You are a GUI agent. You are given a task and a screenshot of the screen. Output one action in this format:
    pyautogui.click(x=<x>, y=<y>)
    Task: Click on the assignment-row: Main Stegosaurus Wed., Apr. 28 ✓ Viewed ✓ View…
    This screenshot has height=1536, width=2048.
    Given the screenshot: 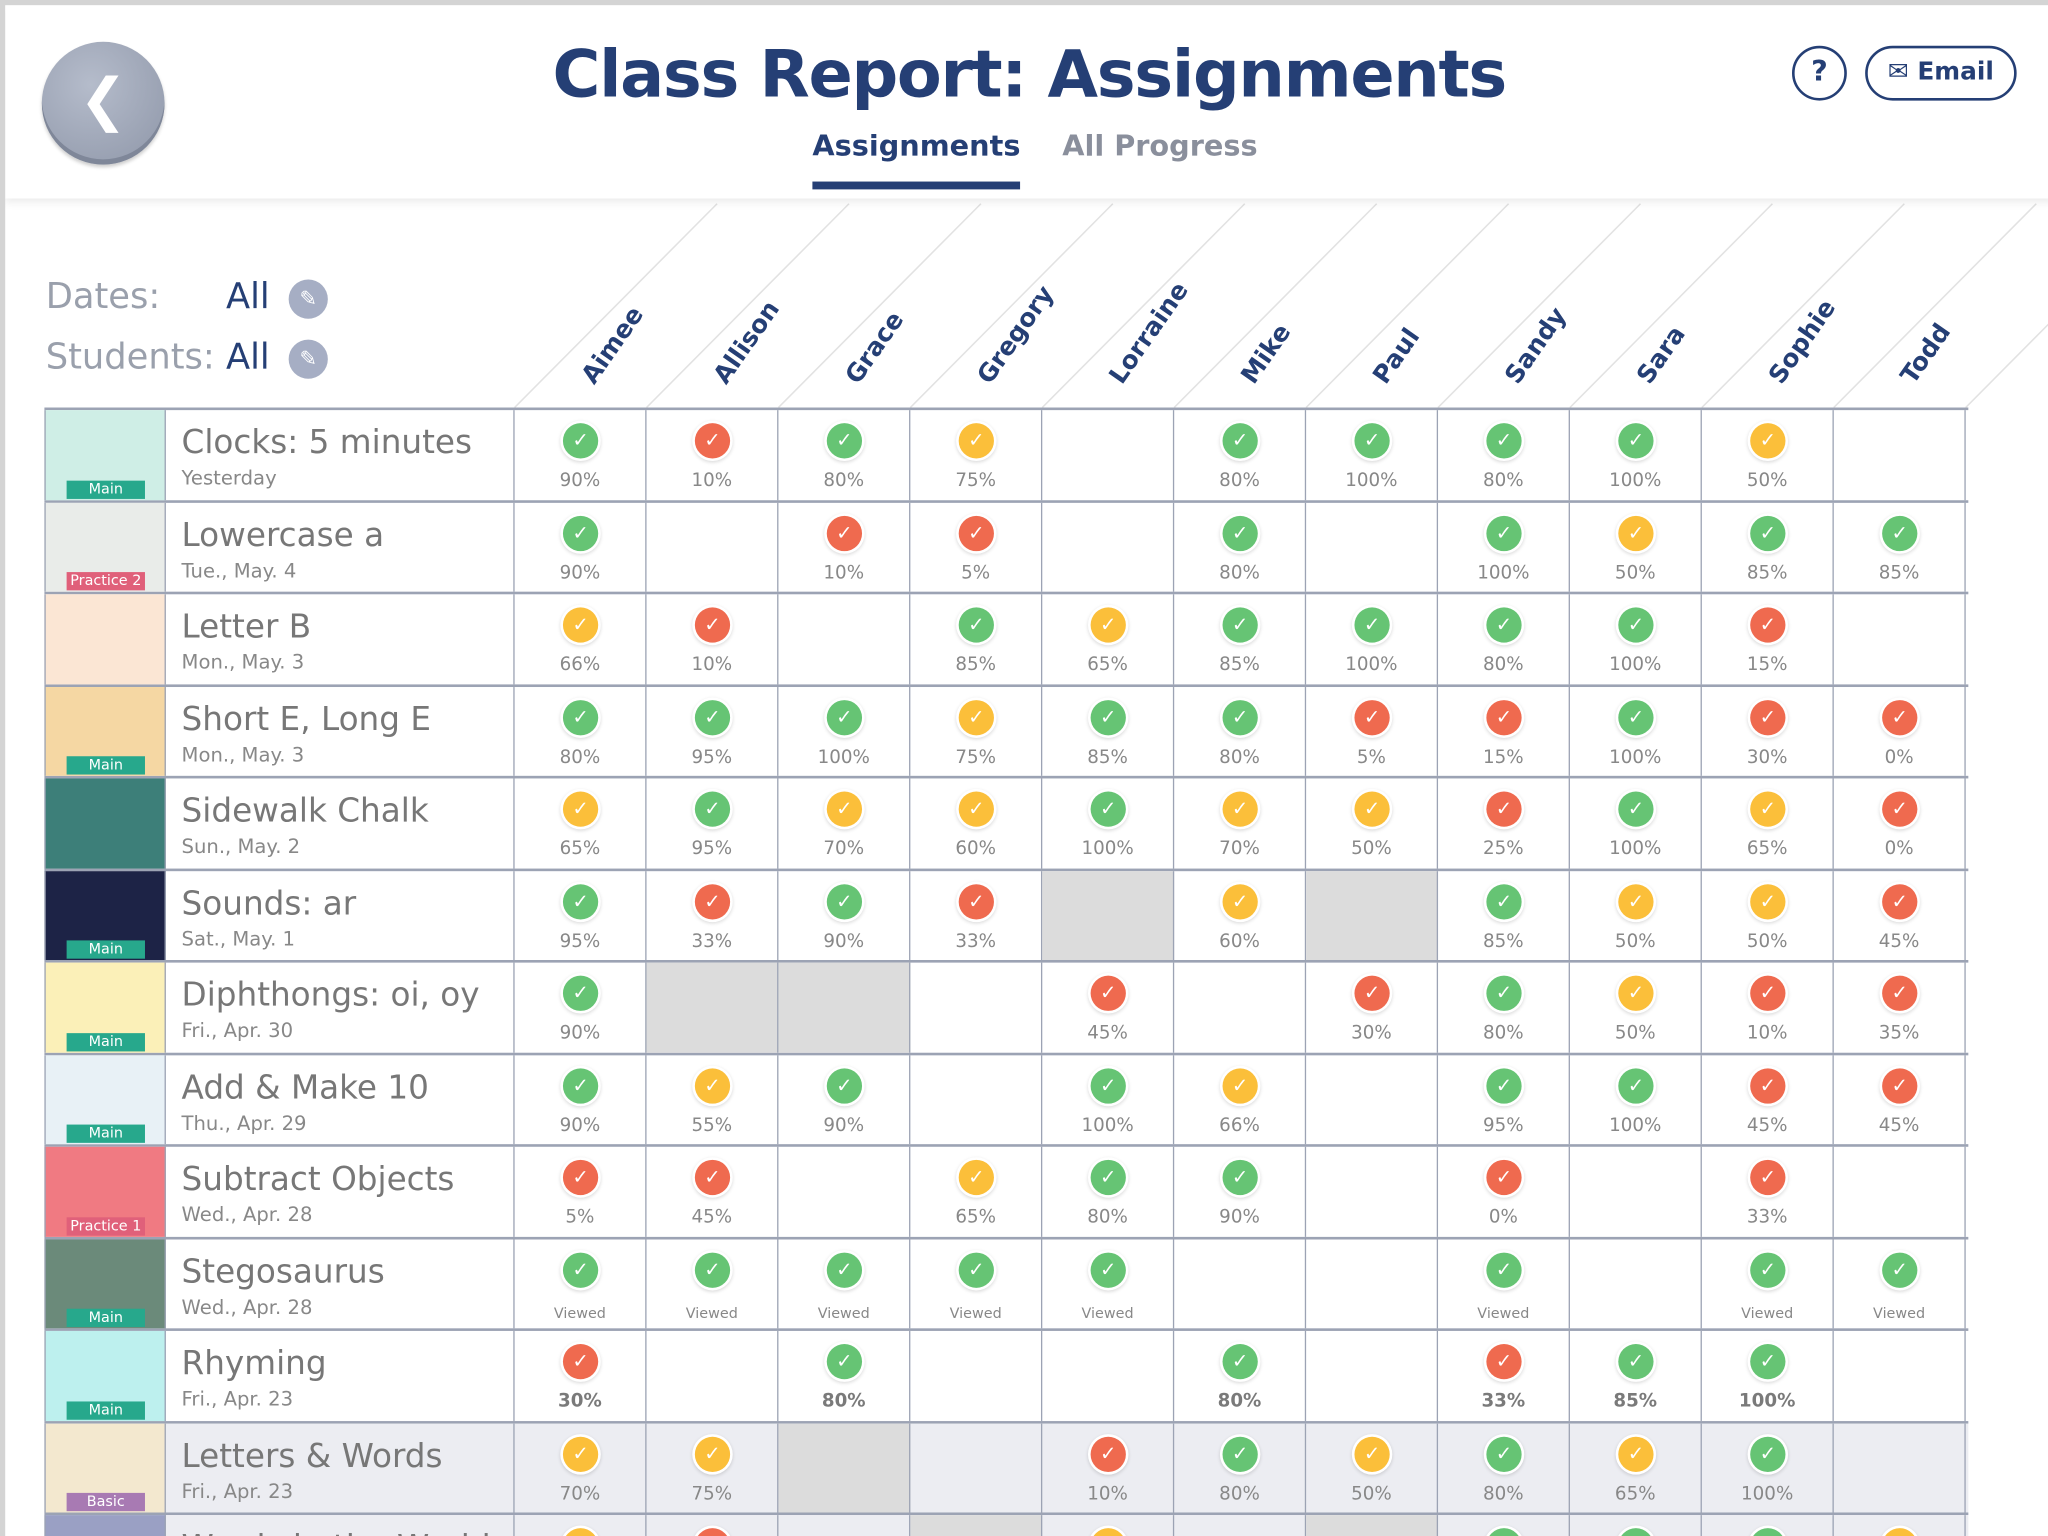 What is the action you would take?
    pyautogui.click(x=1006, y=1284)
    